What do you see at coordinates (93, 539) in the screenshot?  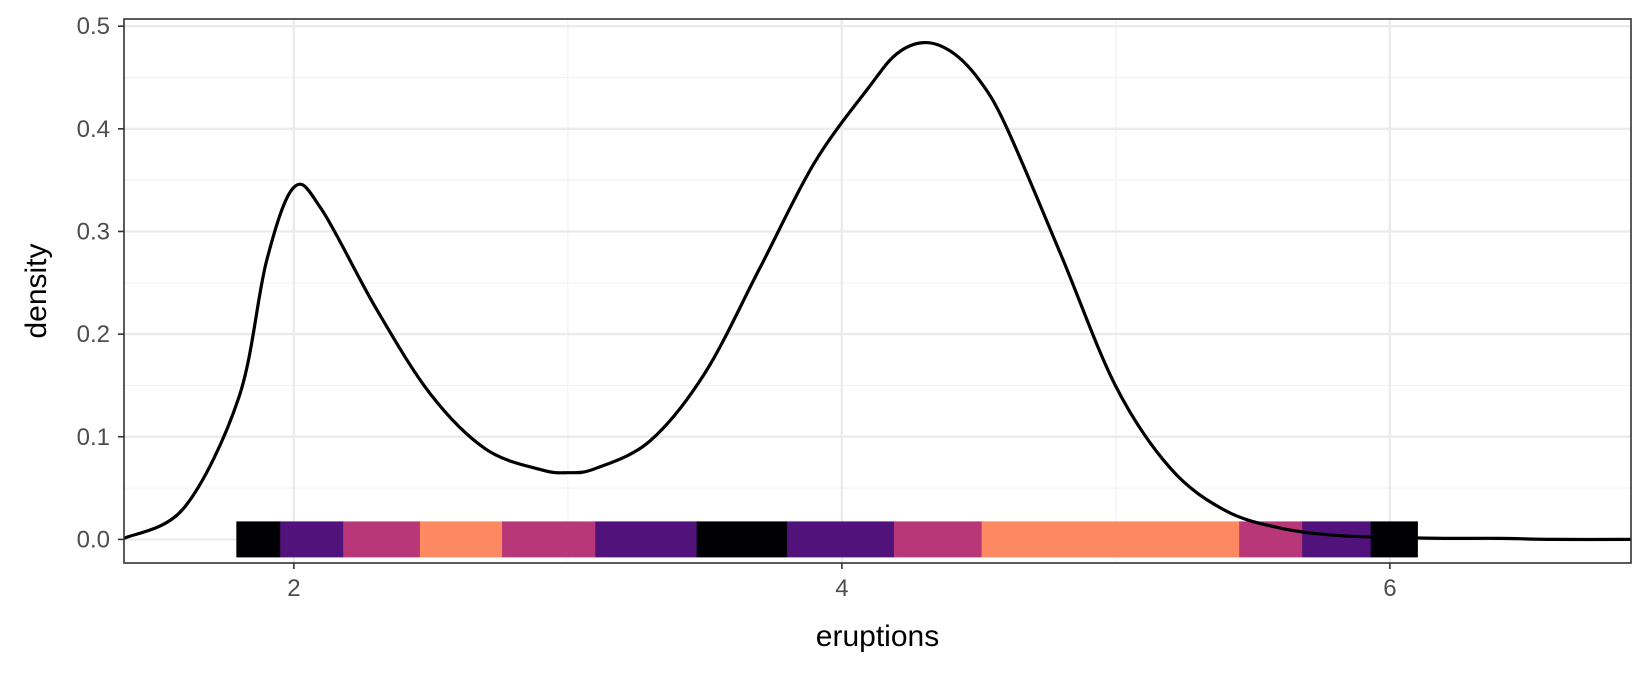 I see `y-tick-label: 0.0` at bounding box center [93, 539].